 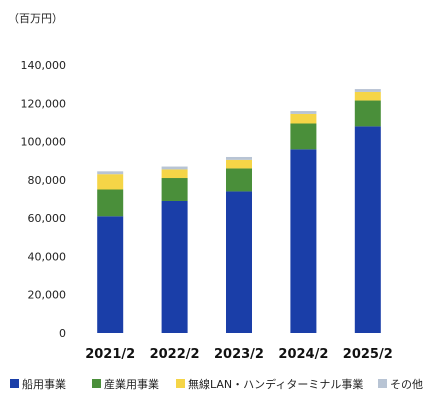 What do you see at coordinates (44, 103) in the screenshot?
I see `y-tick-label: 120,000` at bounding box center [44, 103].